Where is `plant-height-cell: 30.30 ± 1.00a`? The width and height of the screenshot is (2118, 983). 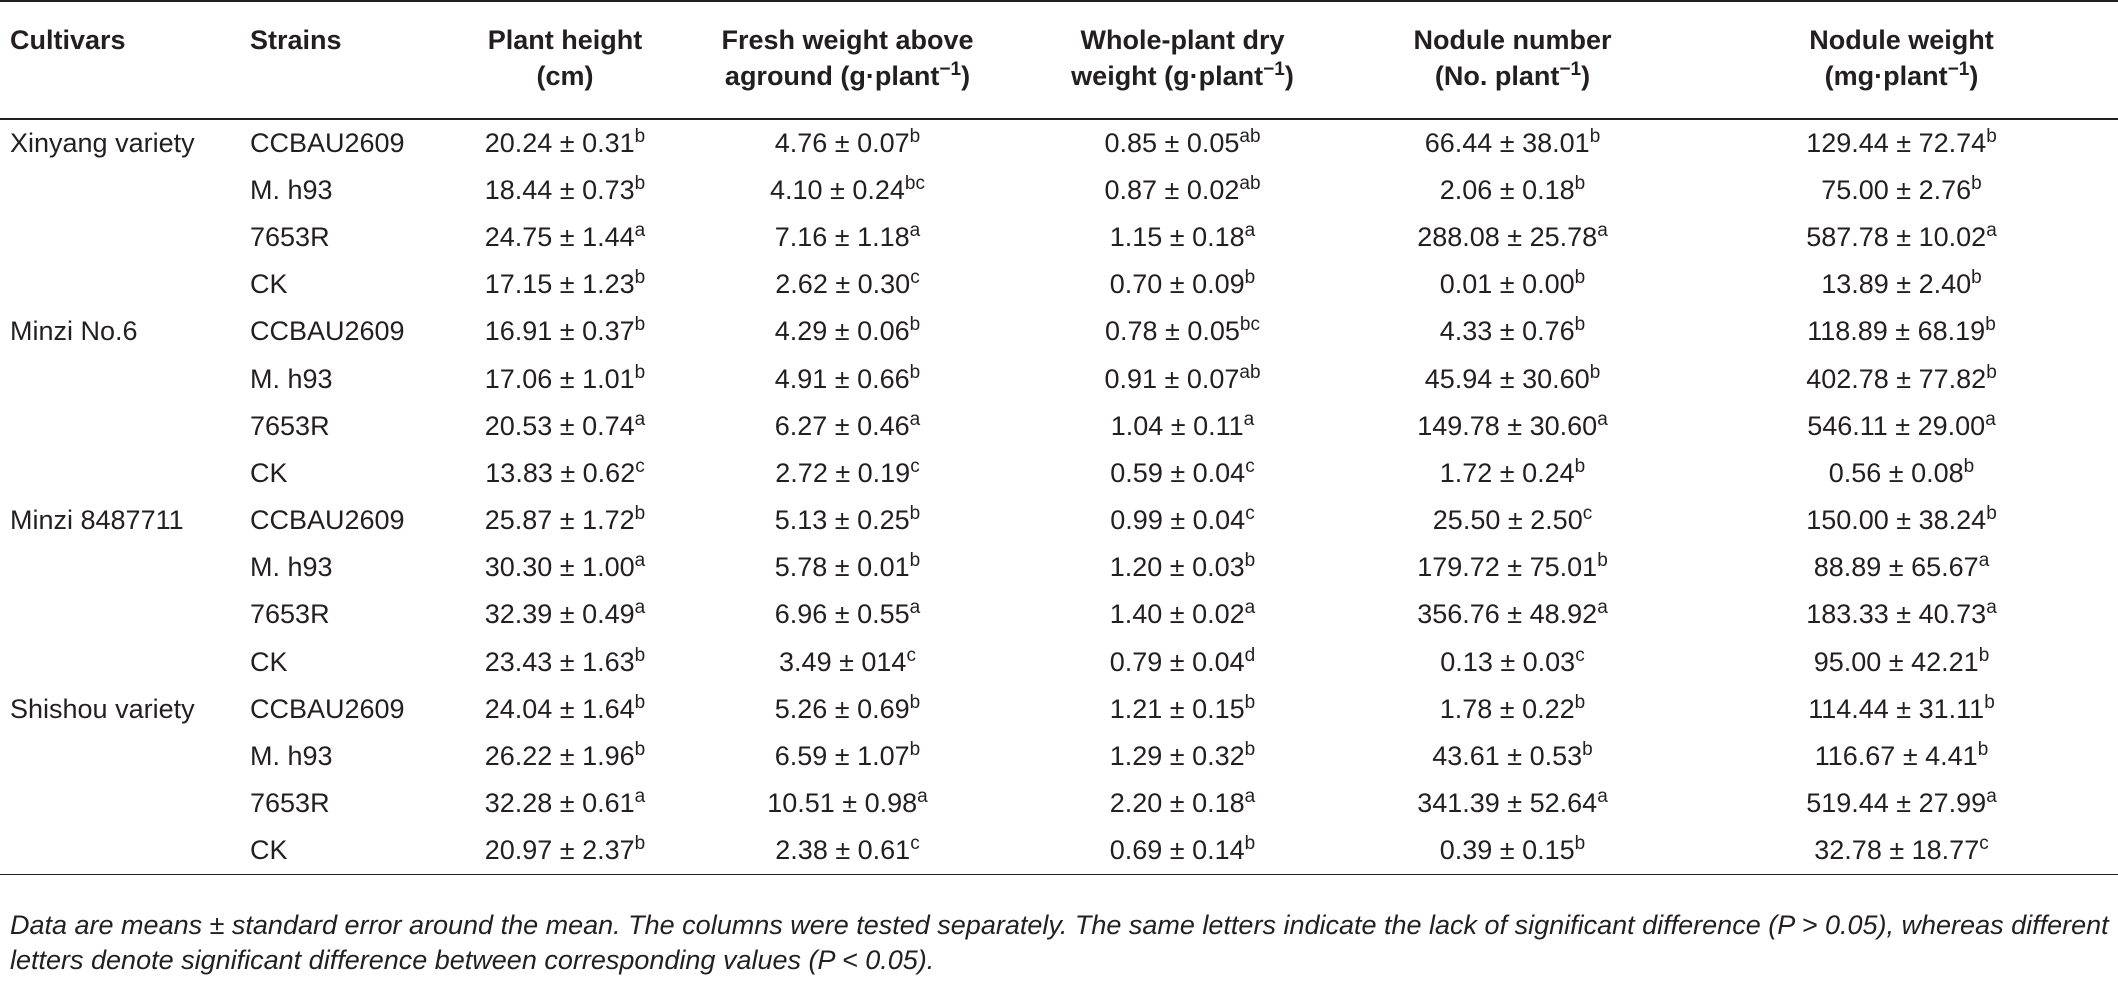
plant-height-cell: 30.30 ± 1.00a is located at coordinates (565, 567).